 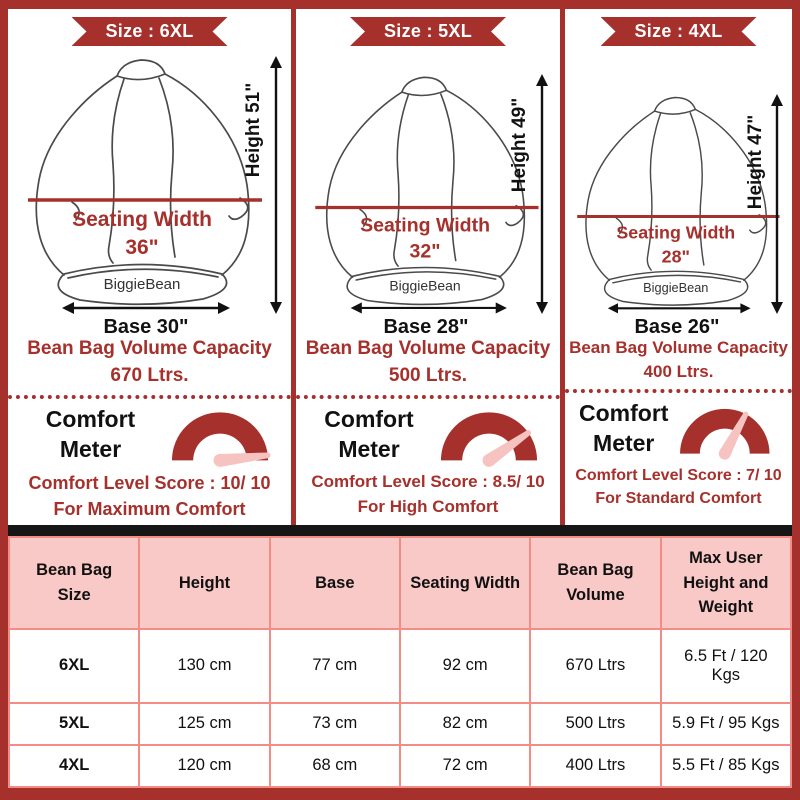 What do you see at coordinates (204, 723) in the screenshot?
I see `table-cell: 125 cm` at bounding box center [204, 723].